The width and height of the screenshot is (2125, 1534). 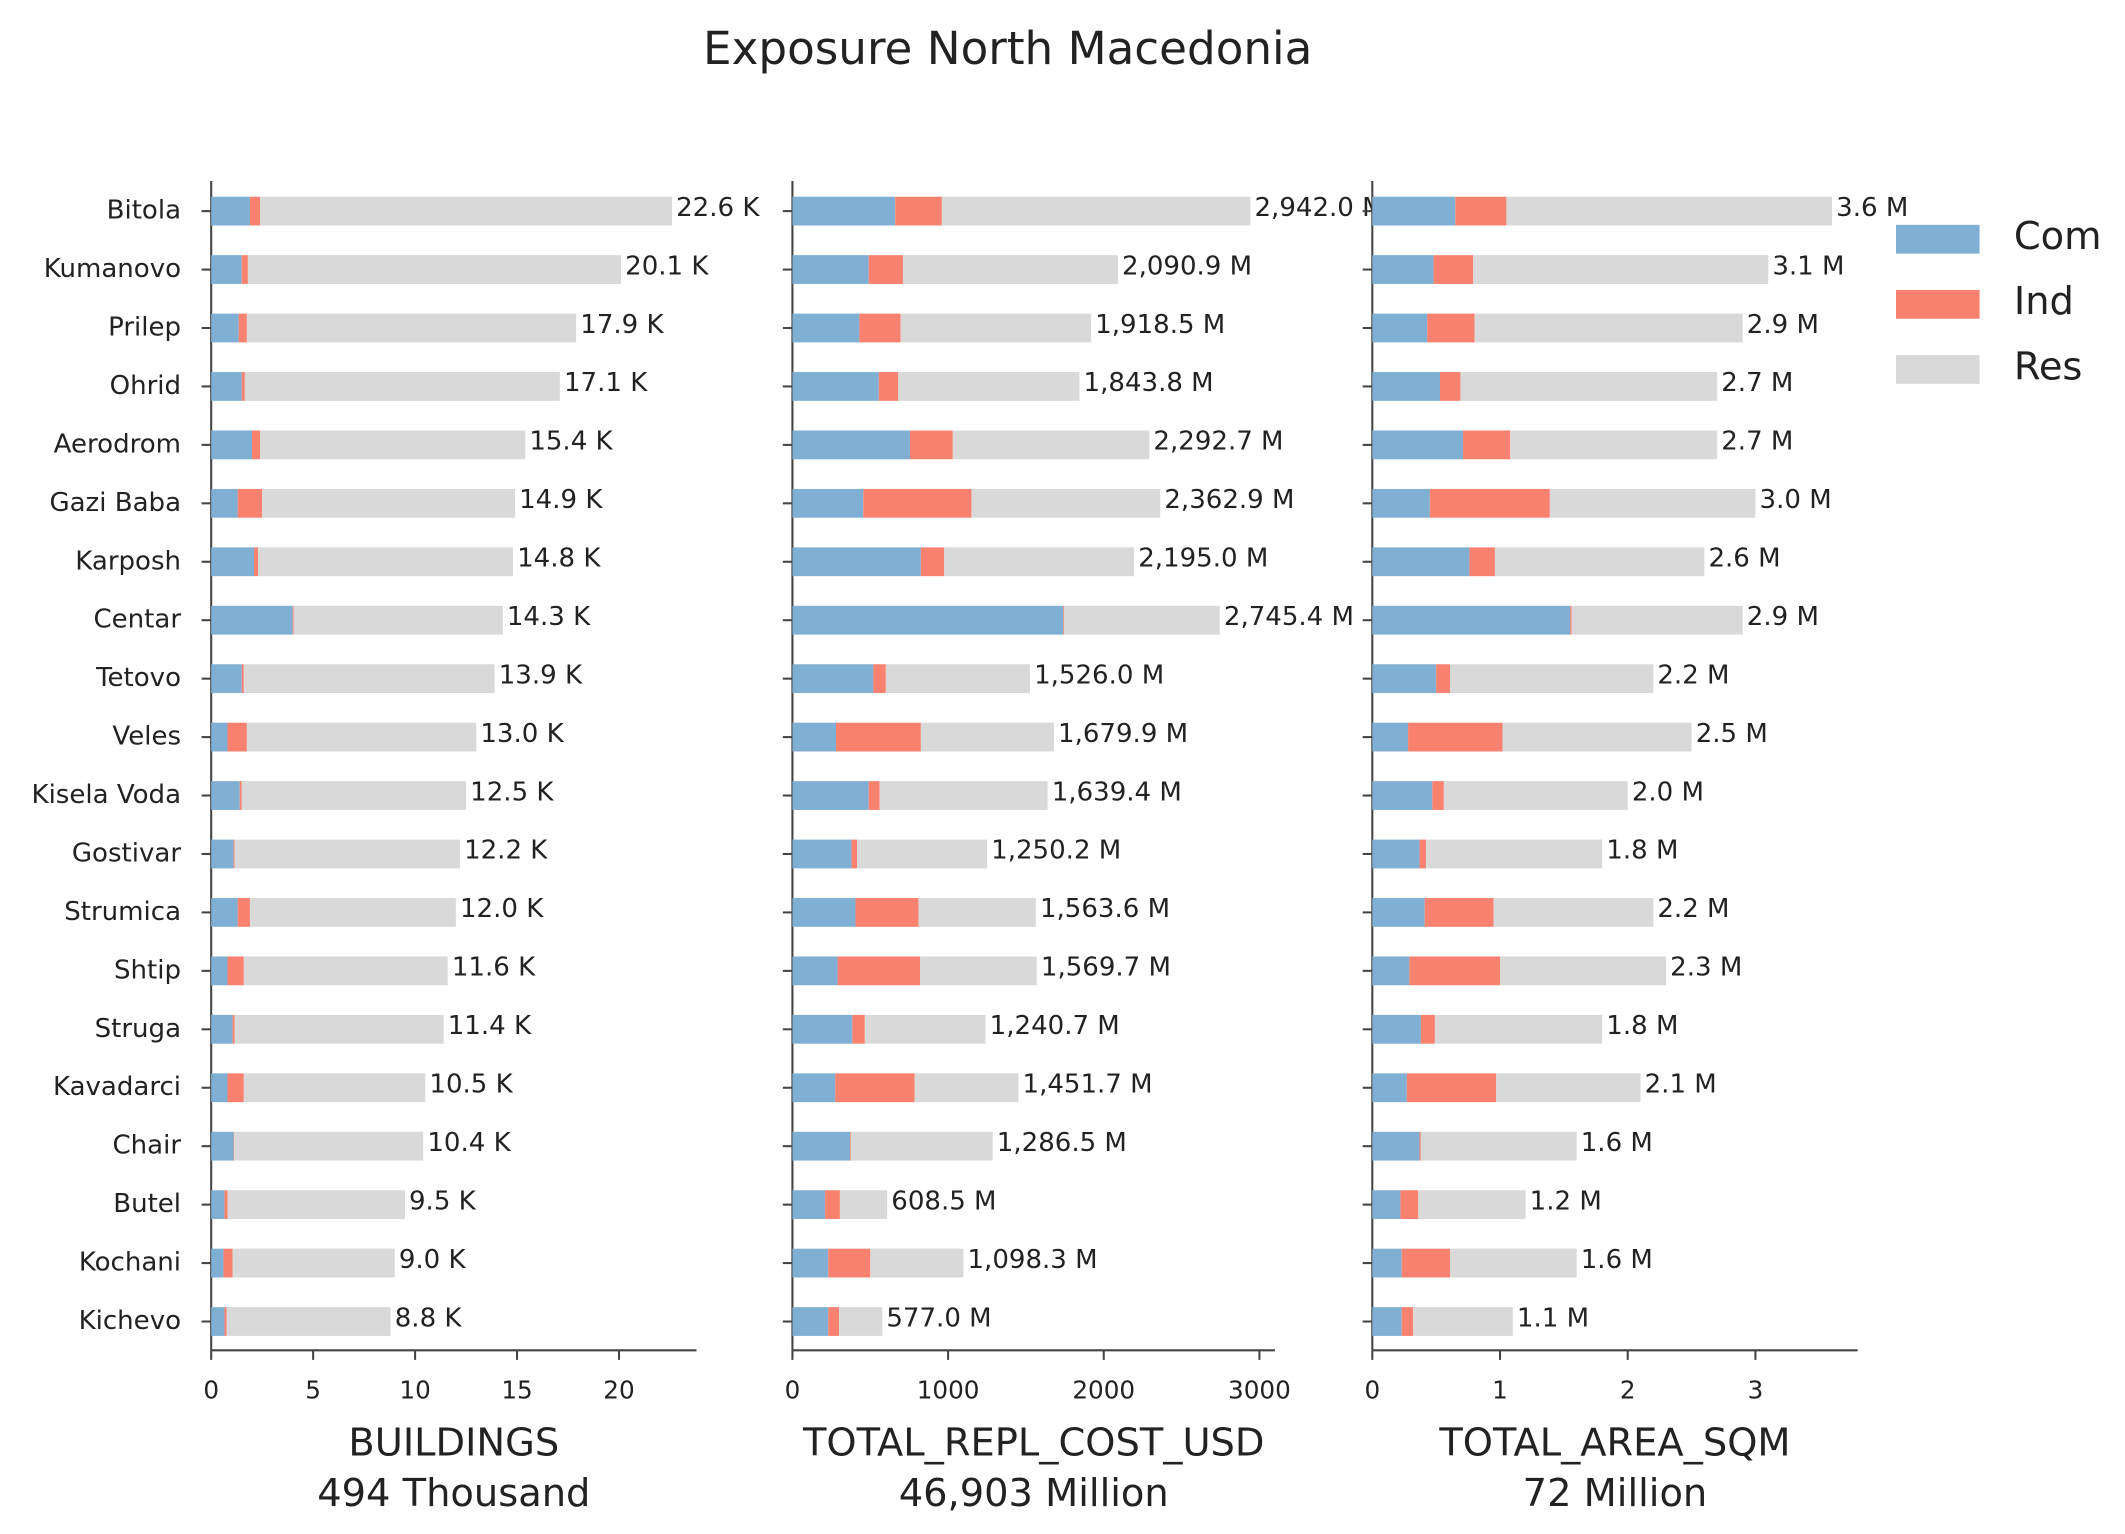 I want to click on total-label: 14.3 K, so click(x=549, y=617).